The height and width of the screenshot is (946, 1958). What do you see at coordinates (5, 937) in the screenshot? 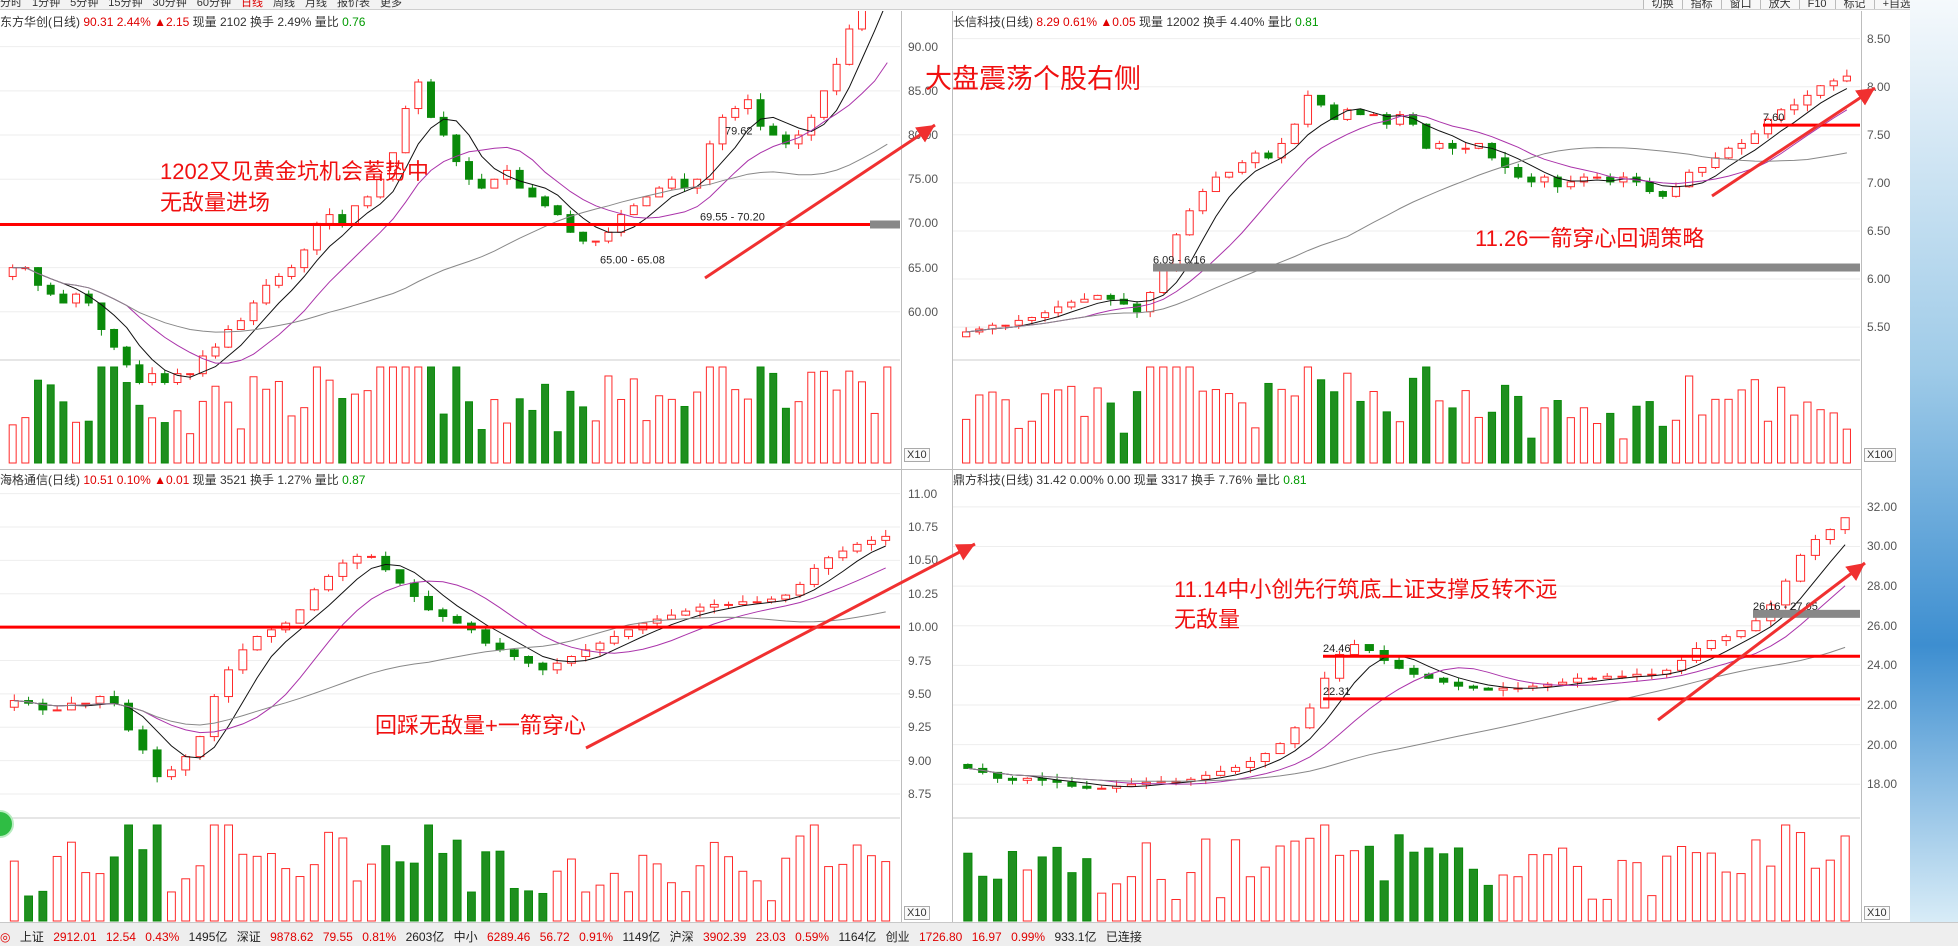
I see `alert-icon: ◎` at bounding box center [5, 937].